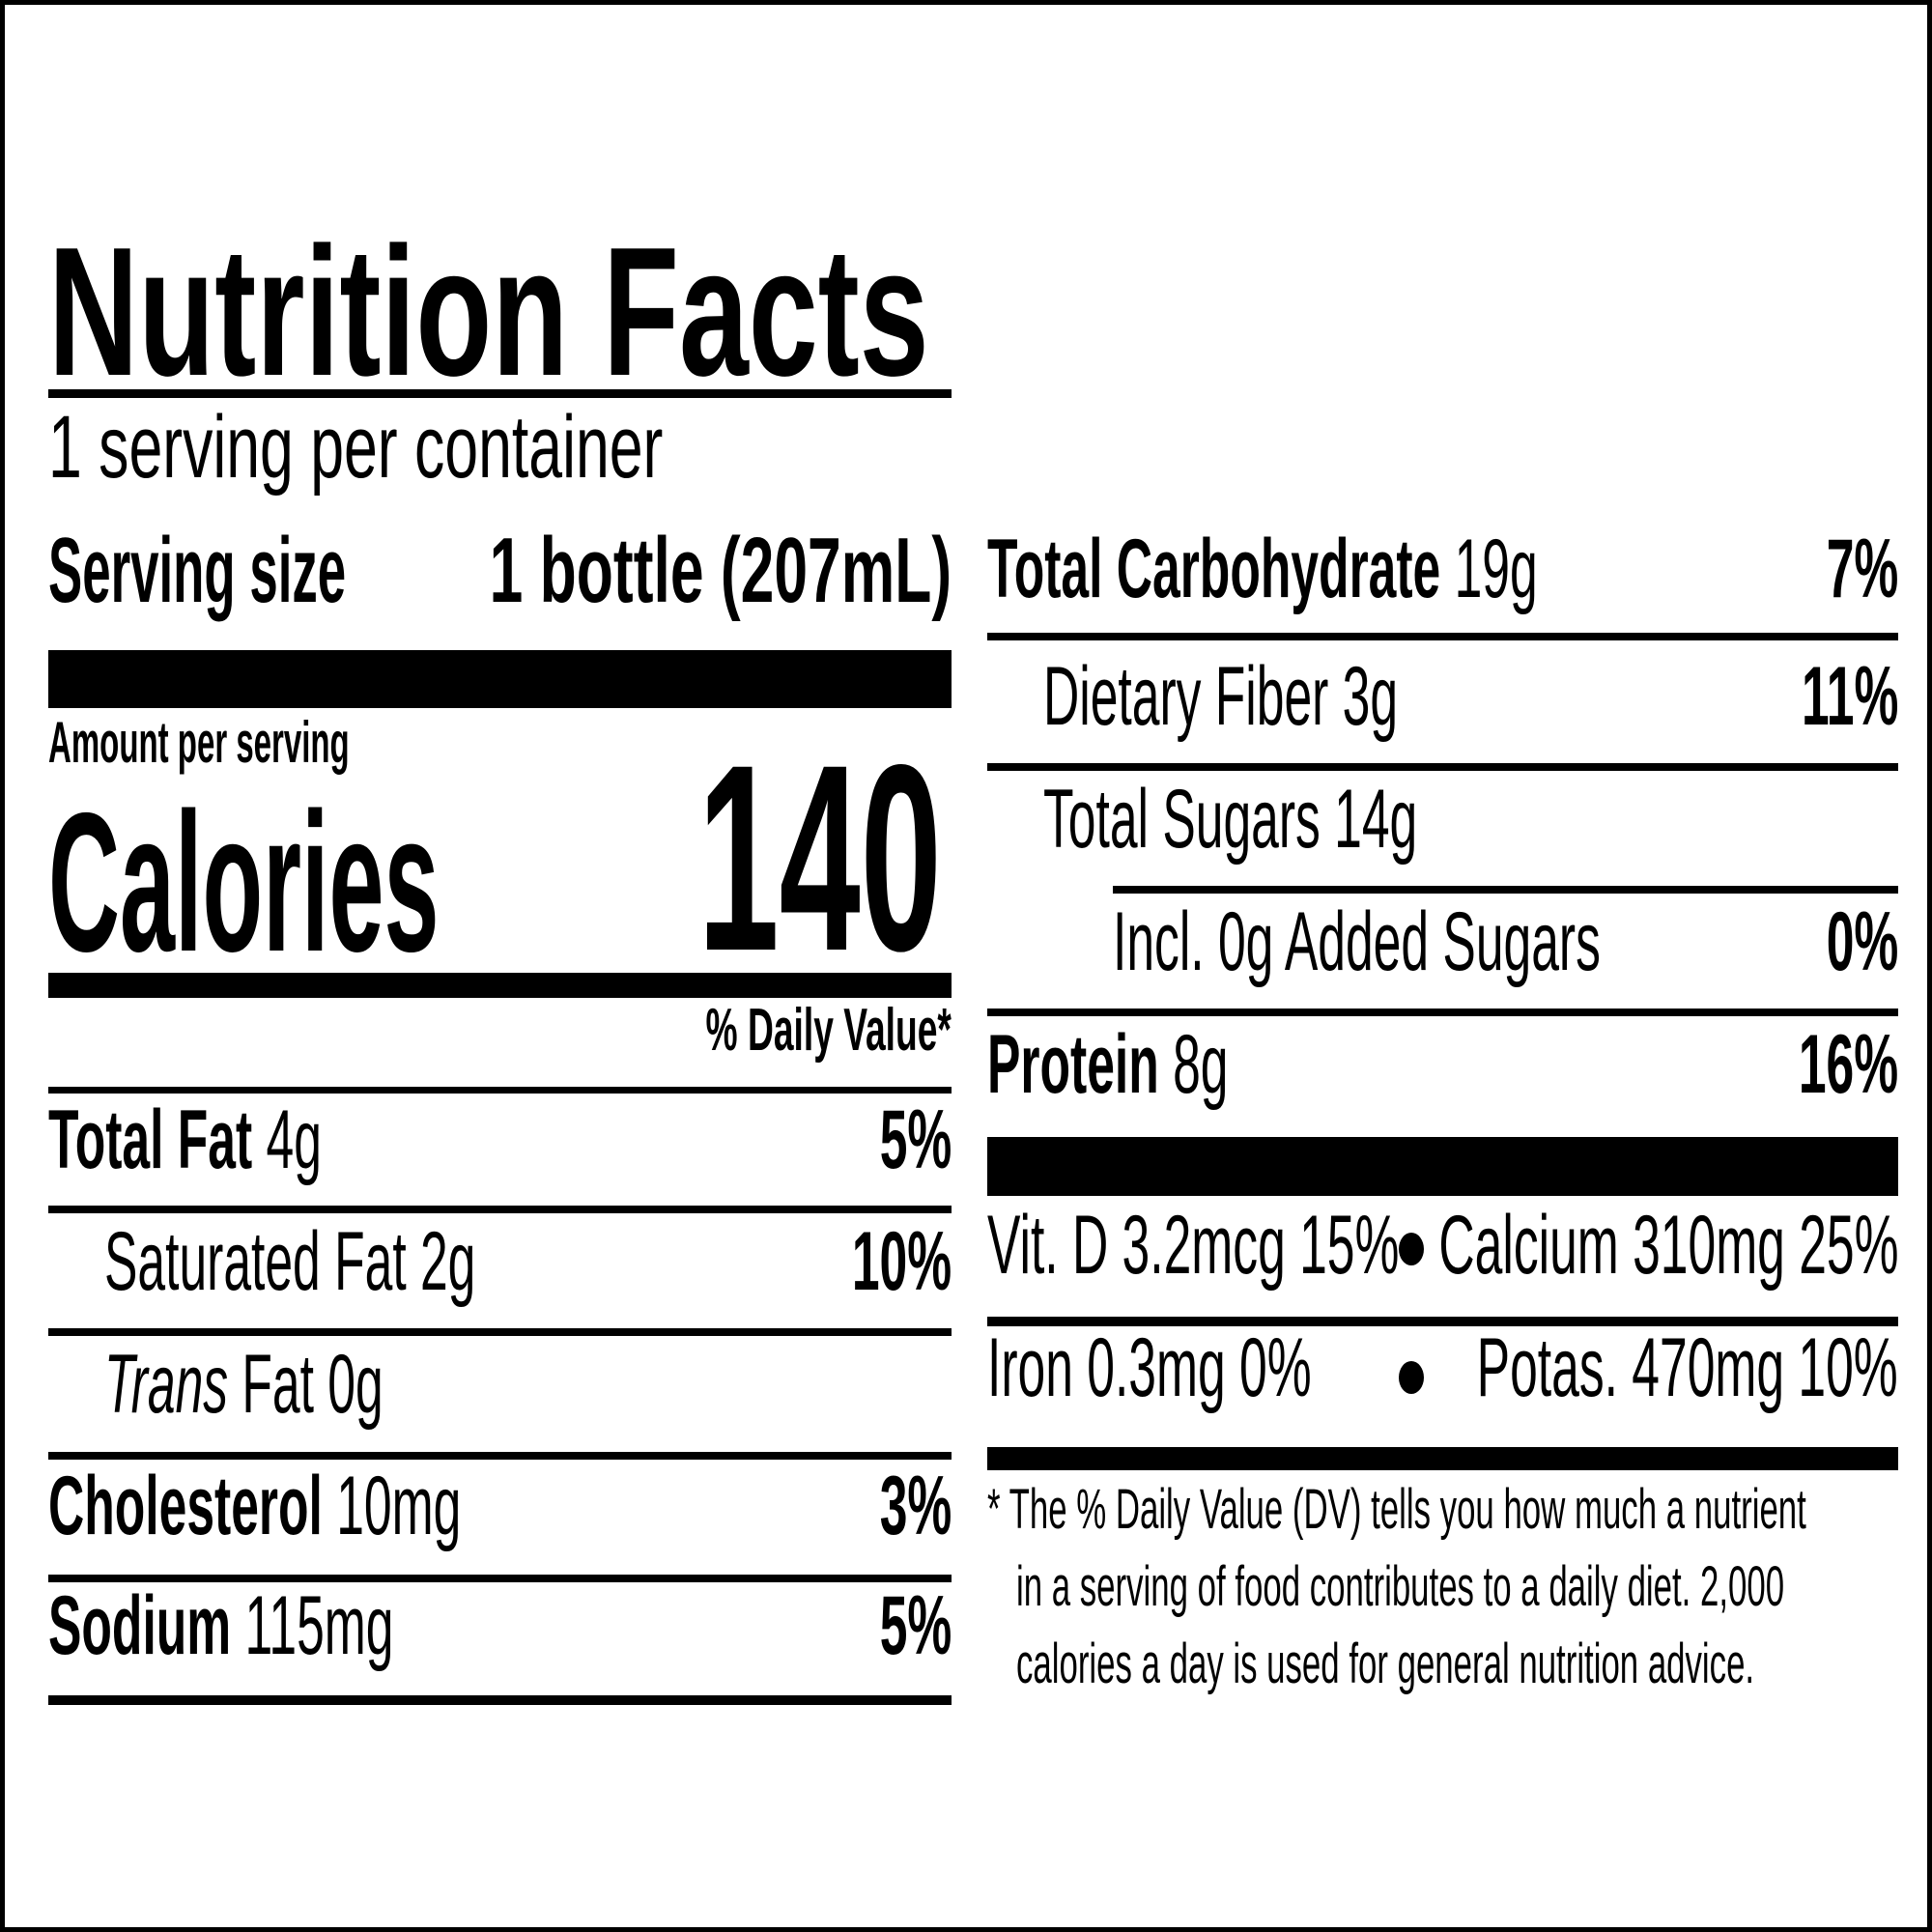 This screenshot has width=1932, height=1932. I want to click on nutrient-row-dietary-fiber: Dietary Fiber 3g 11%, so click(1442, 699).